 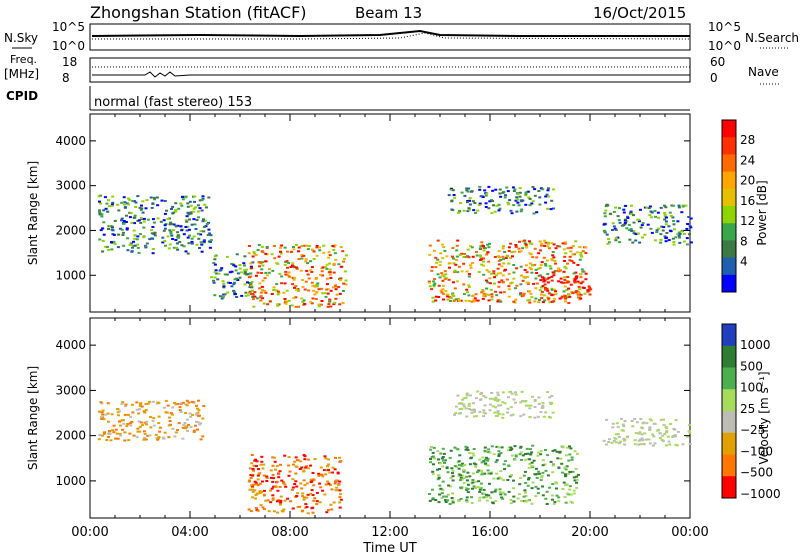 I want to click on nsearch-tick-top: 10^5, so click(x=724, y=27).